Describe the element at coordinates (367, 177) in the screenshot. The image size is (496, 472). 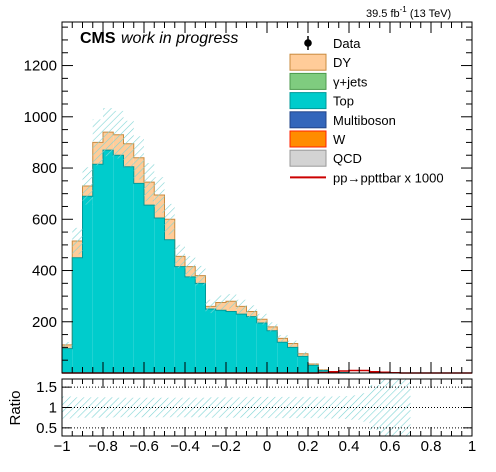
I see `legend-item: pp→ppttbar x 1000` at that location.